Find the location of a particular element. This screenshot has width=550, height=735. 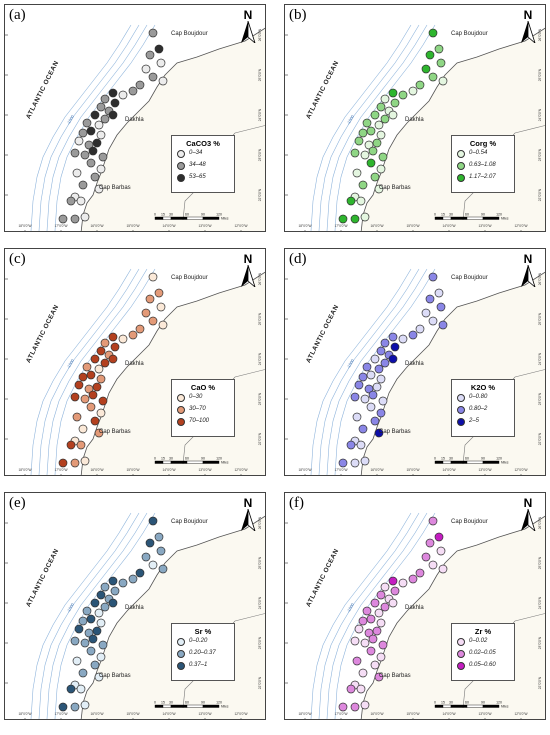

scale-tick-label: 120 is located at coordinates (499, 215).